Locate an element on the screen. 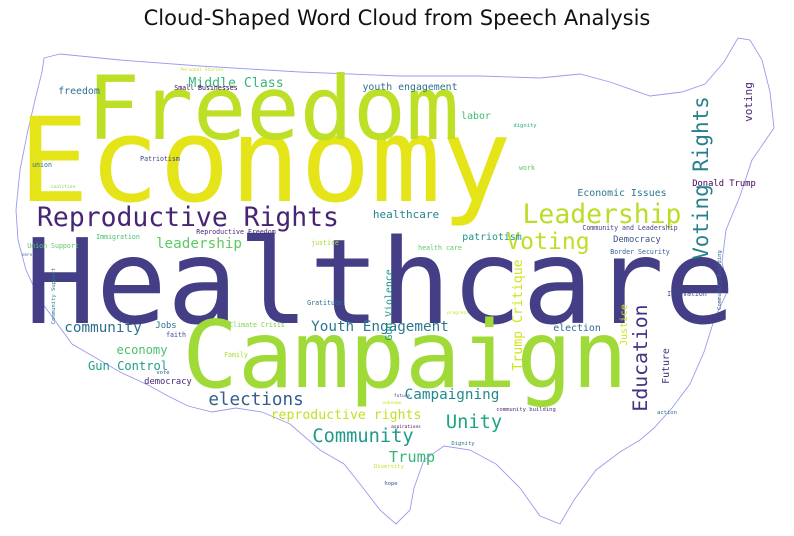 The image size is (794, 536). word-42: Climate Crisis is located at coordinates (257, 325).